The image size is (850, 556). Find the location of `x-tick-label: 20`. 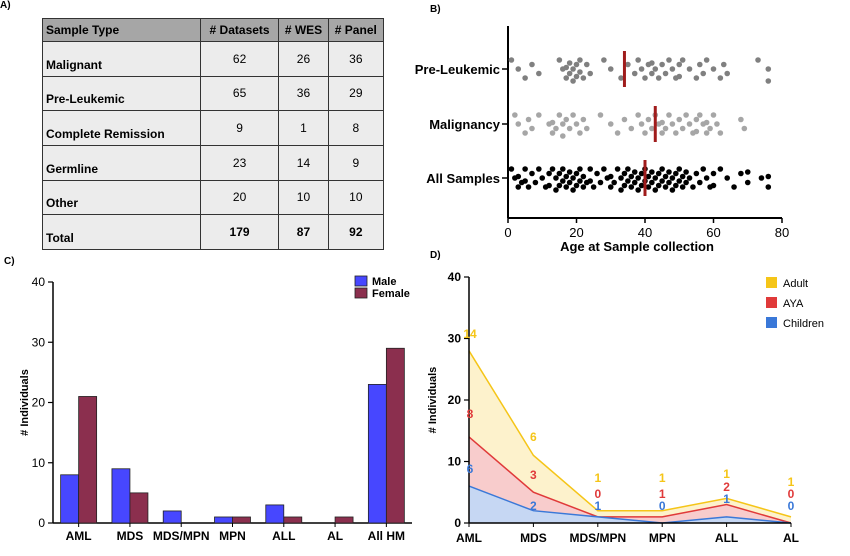

x-tick-label: 20 is located at coordinates (576, 232).